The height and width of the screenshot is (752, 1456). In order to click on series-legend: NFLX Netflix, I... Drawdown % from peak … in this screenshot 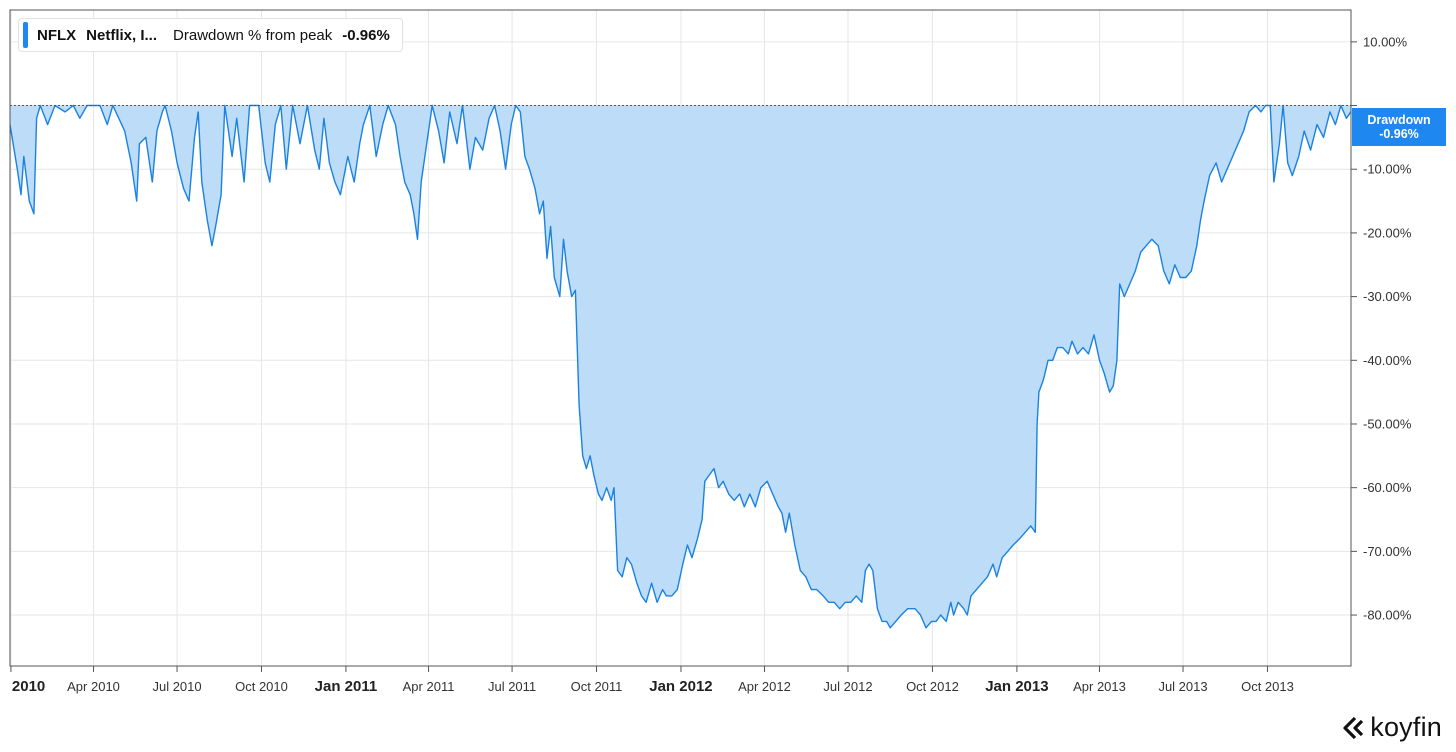, I will do `click(210, 35)`.